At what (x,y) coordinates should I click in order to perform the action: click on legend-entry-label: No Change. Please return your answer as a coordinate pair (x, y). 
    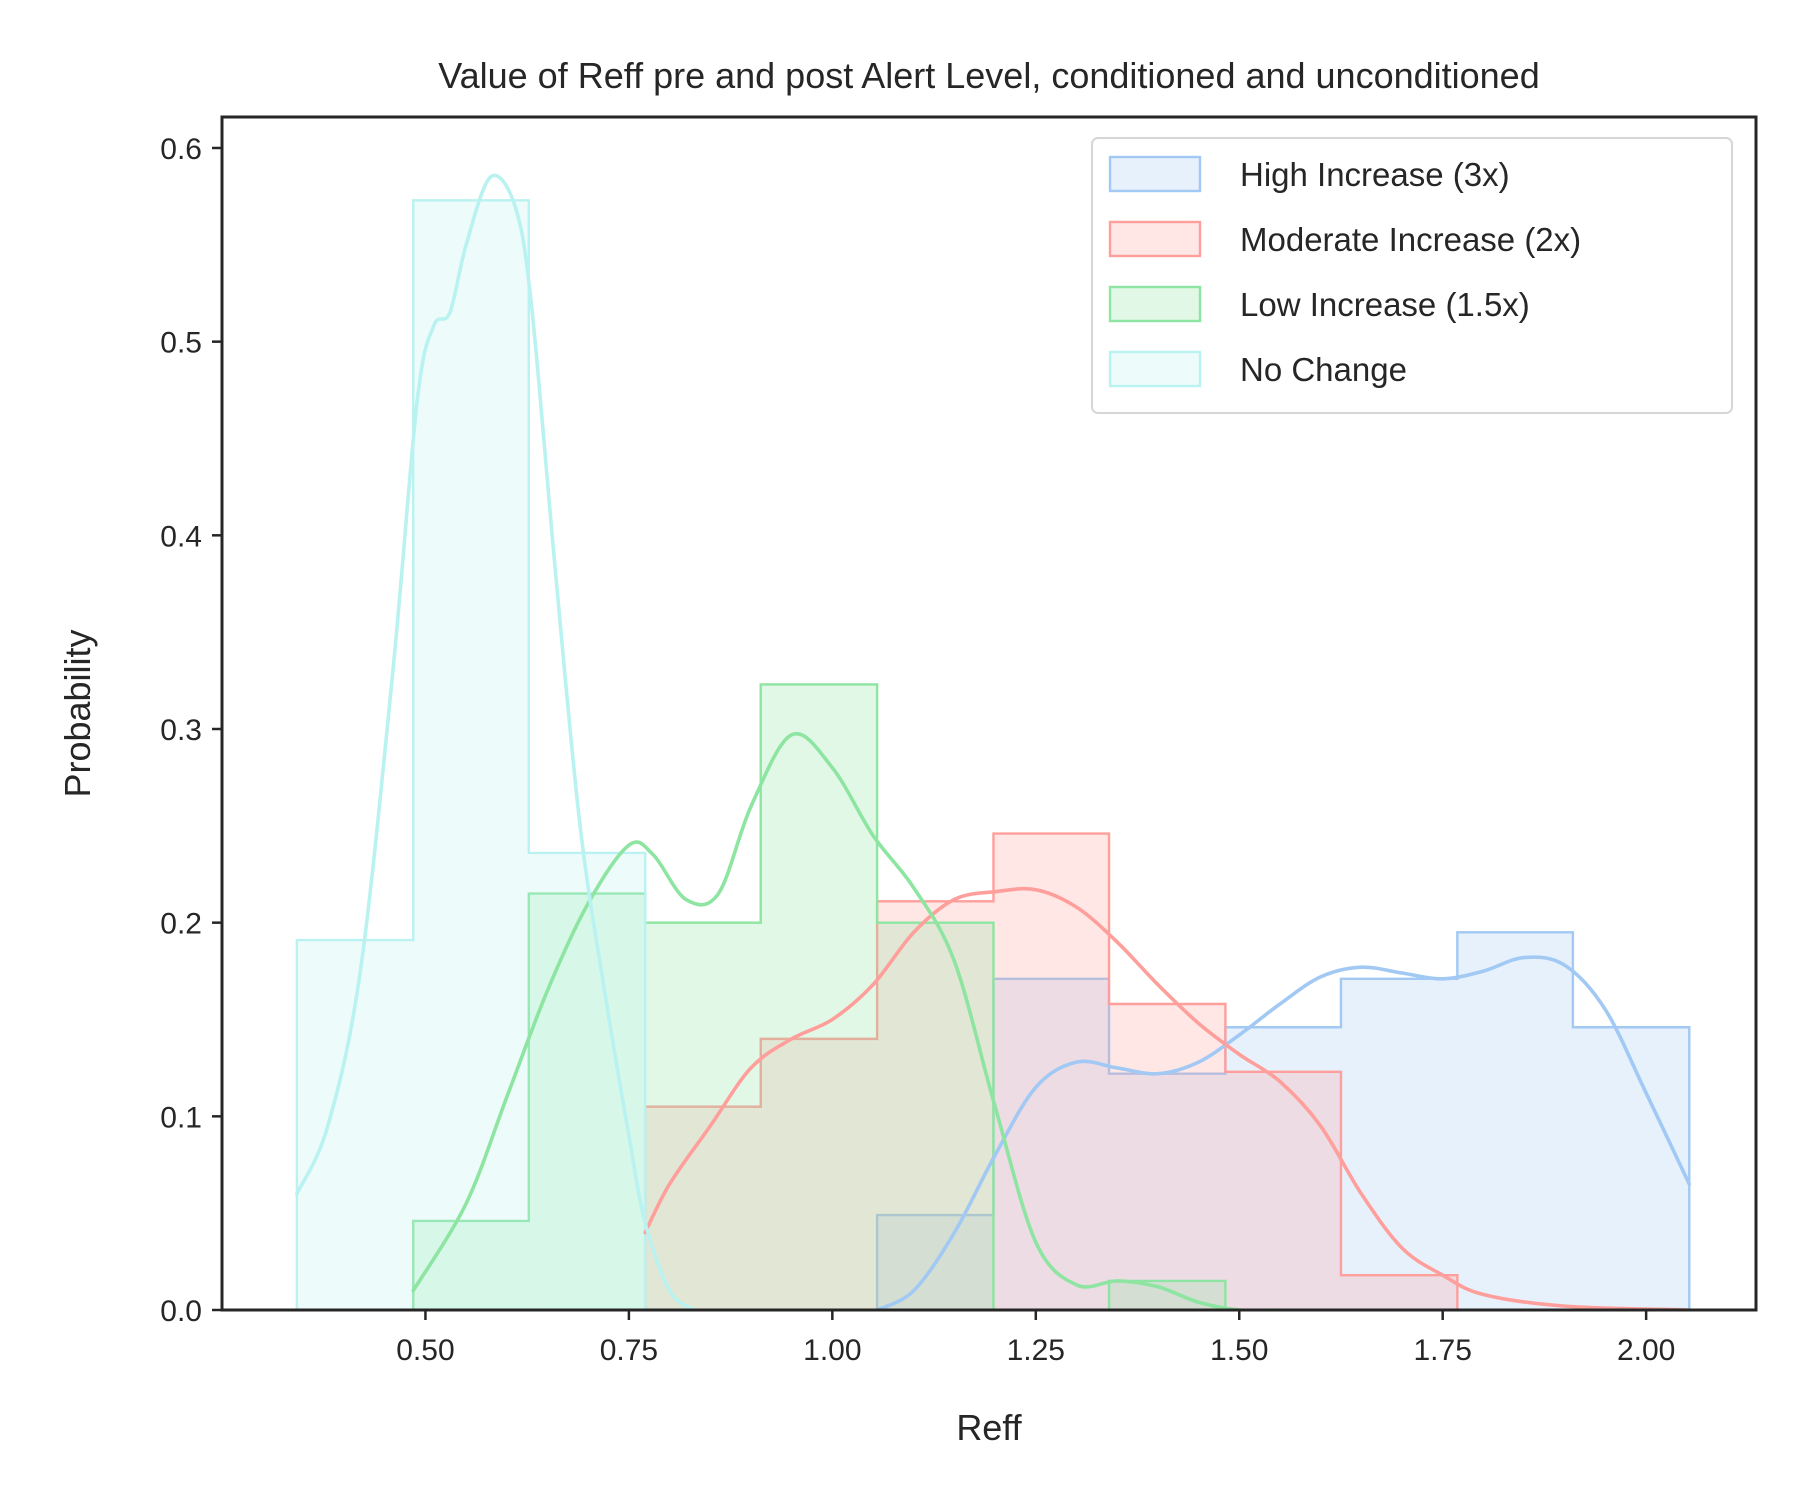
    Looking at the image, I should click on (1323, 369).